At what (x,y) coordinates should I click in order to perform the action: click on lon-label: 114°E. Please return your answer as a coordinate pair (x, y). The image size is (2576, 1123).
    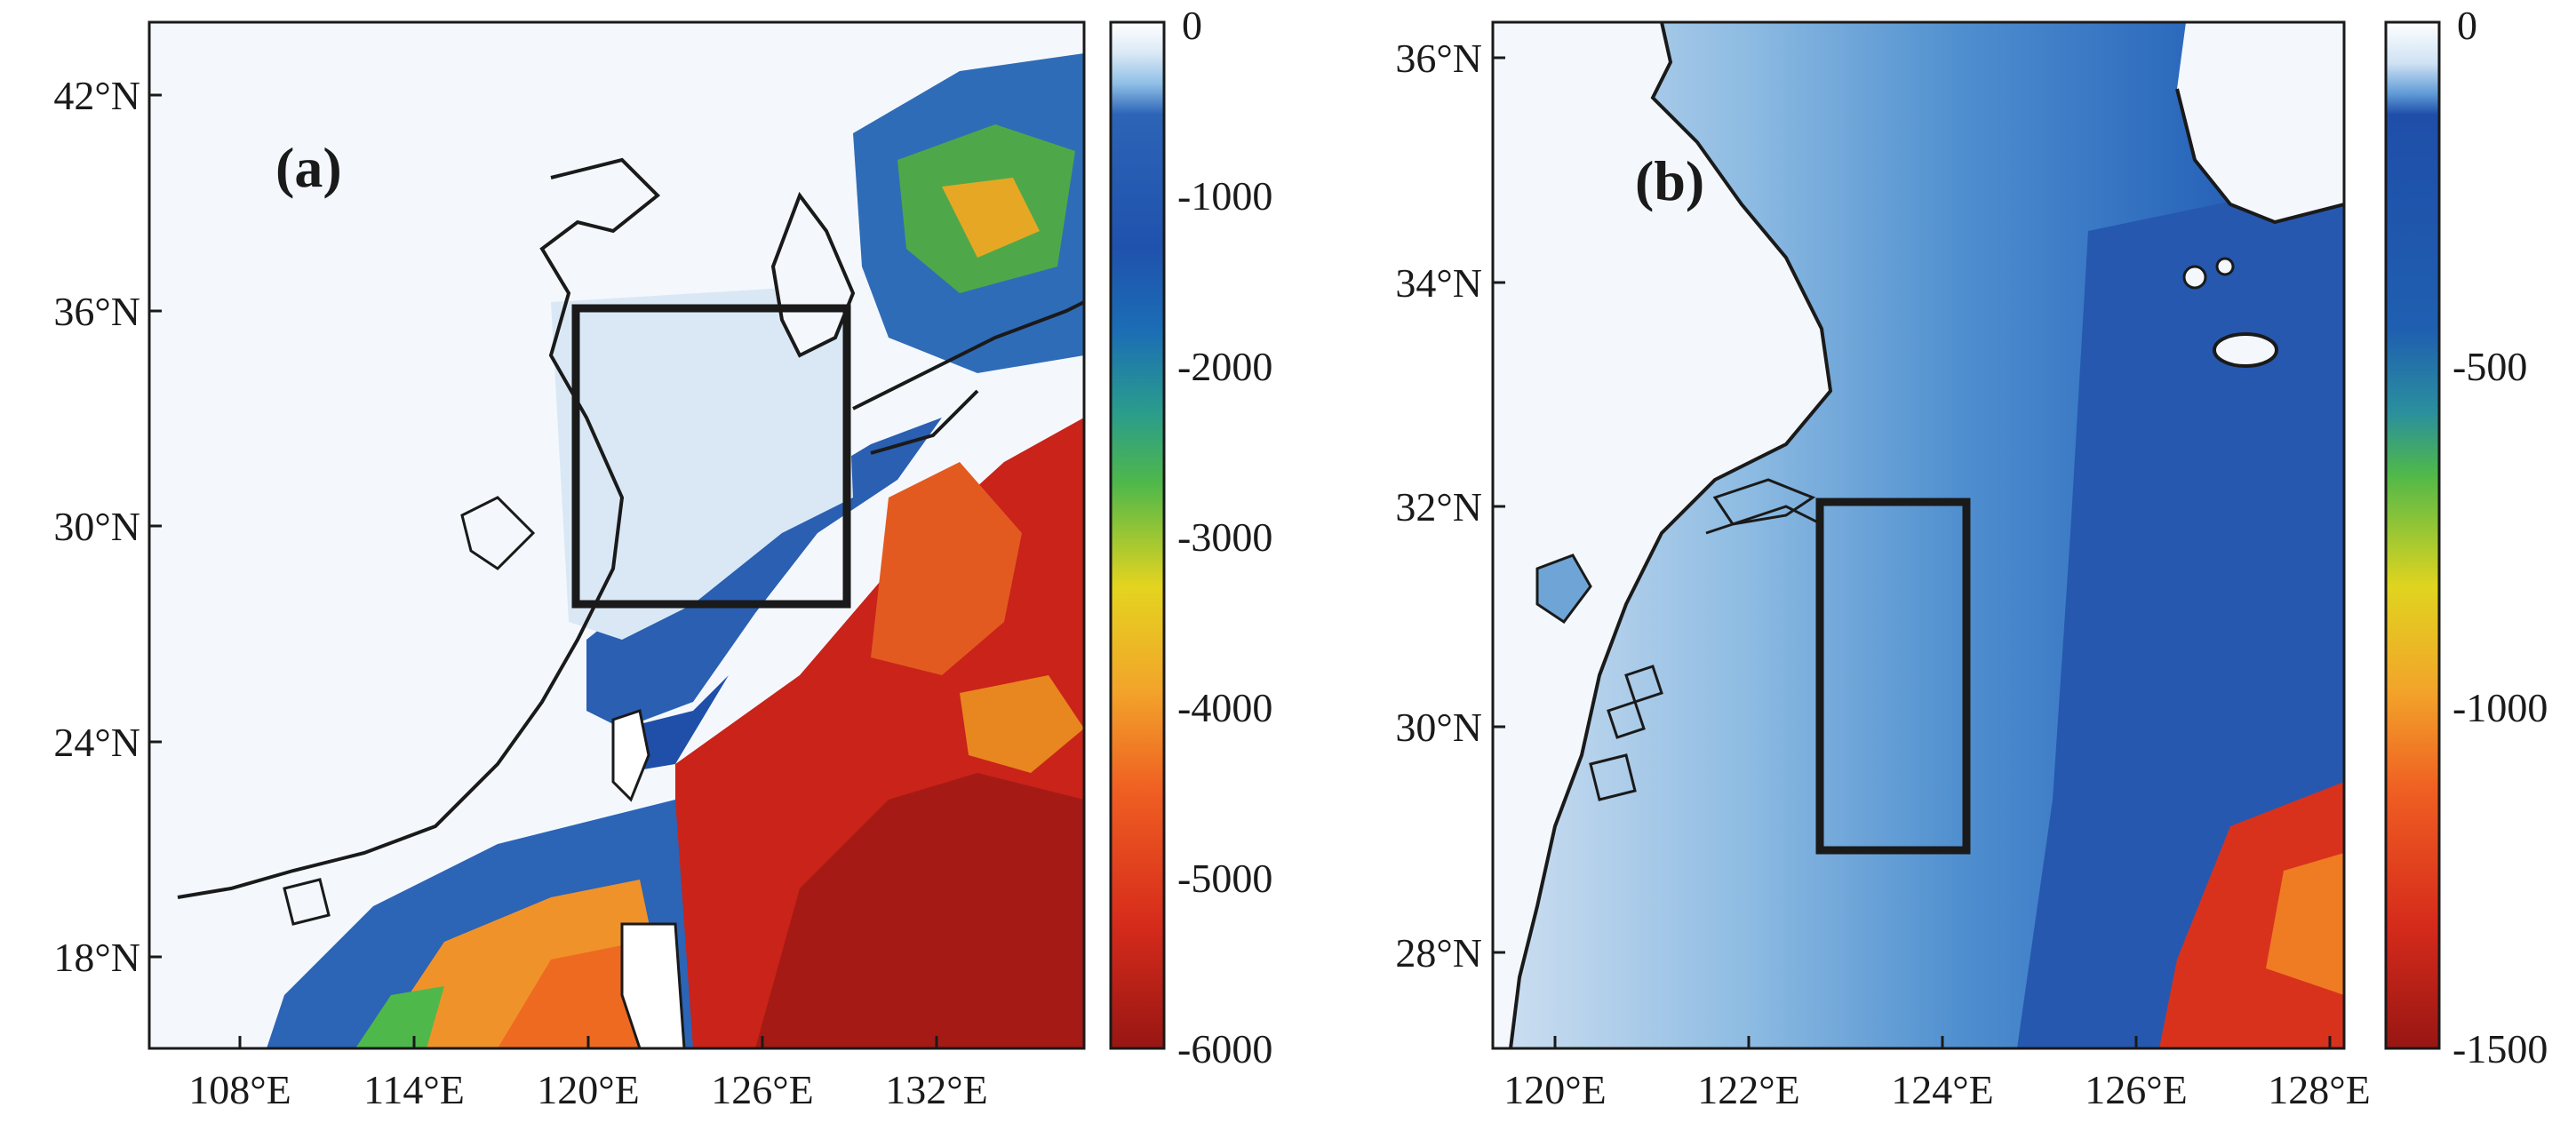
    Looking at the image, I should click on (414, 1089).